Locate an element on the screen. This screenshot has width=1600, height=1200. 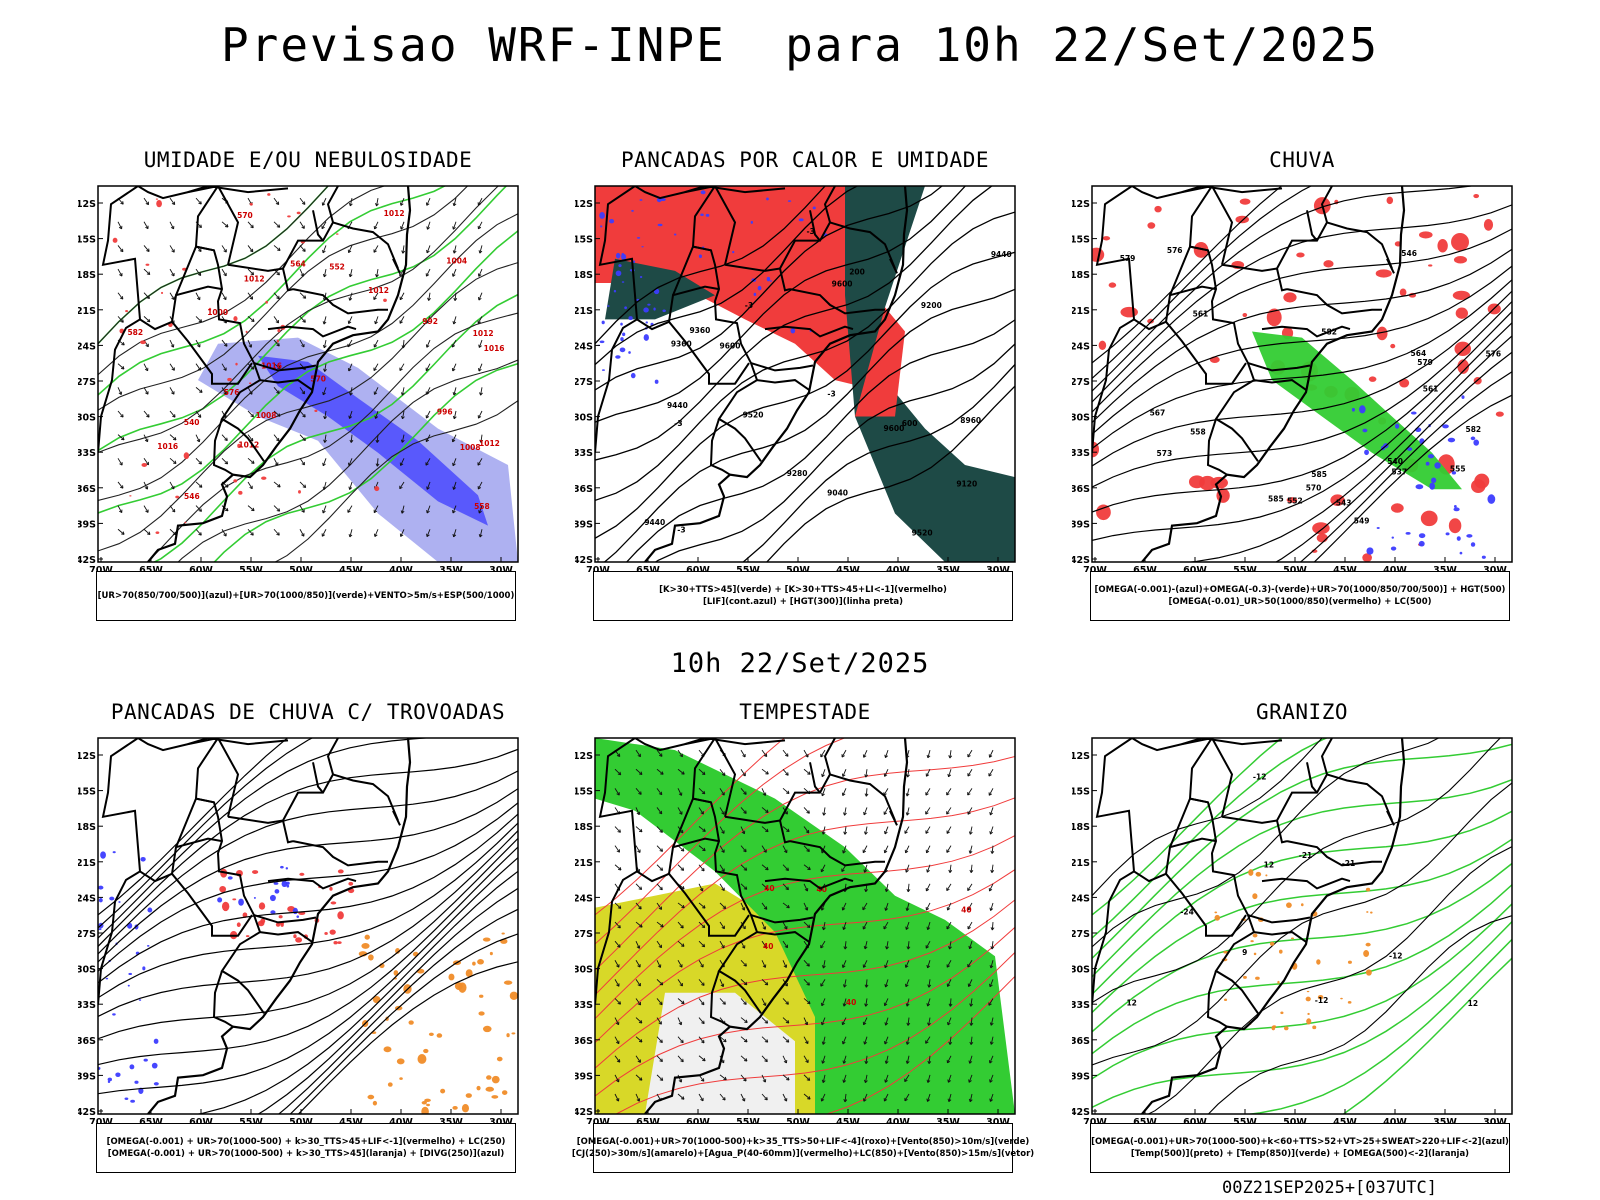
lat-tick-label: 30S is located at coordinates (87, 970).